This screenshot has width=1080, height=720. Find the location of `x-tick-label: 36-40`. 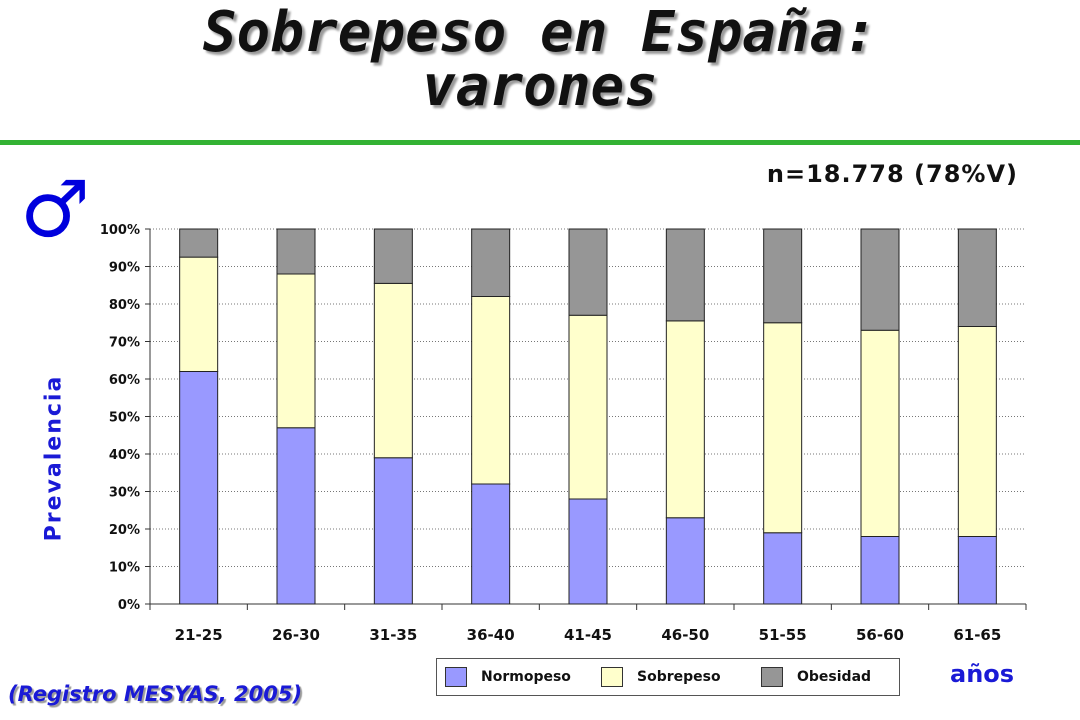

x-tick-label: 36-40 is located at coordinates (491, 635).